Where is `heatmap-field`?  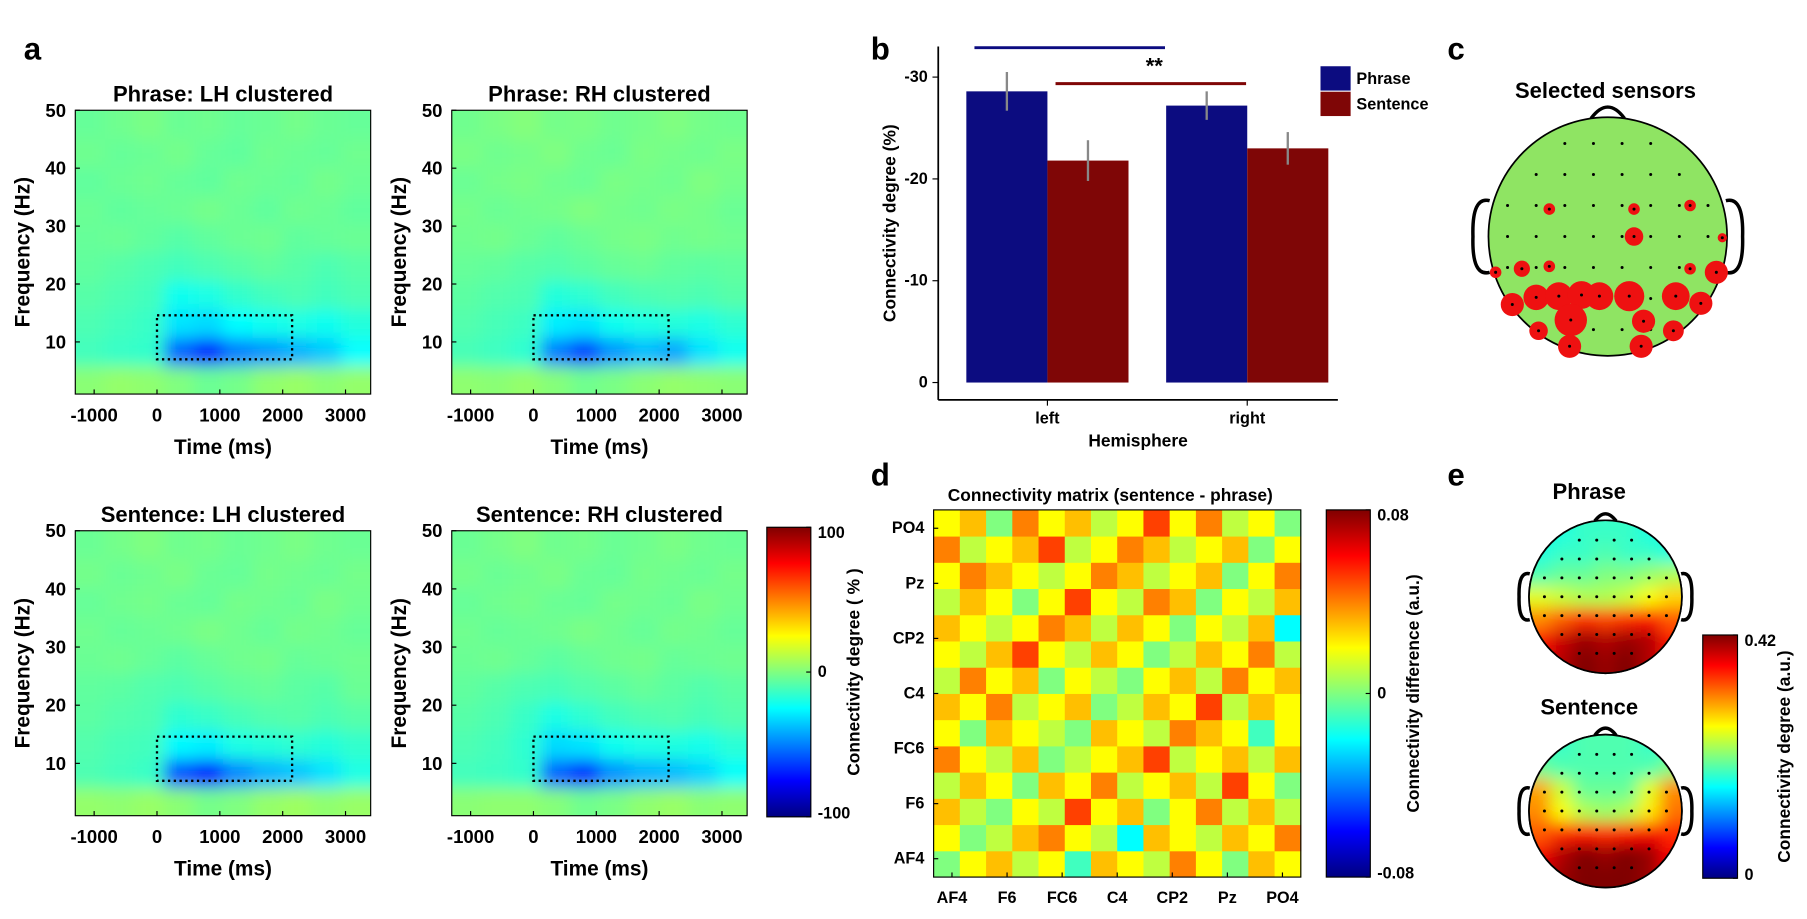
heatmap-field is located at coordinates (599, 673).